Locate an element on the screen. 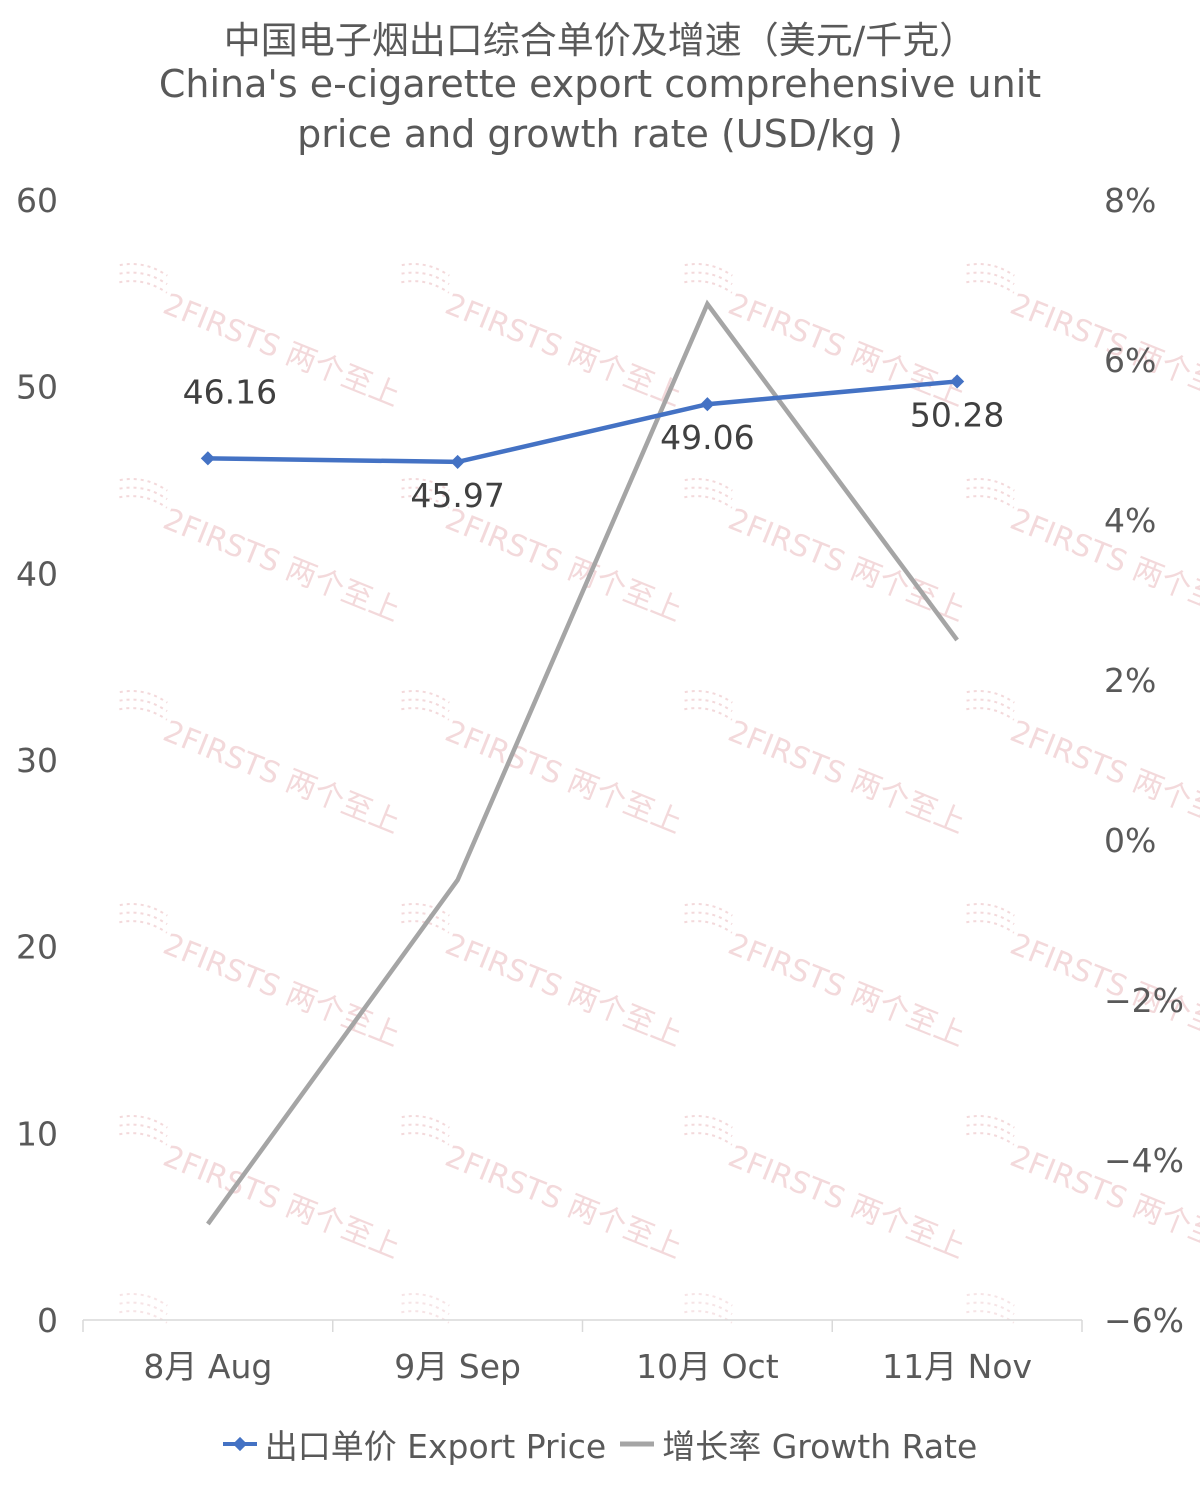 This screenshot has height=1488, width=1200. x-tick-label: 8月 Aug is located at coordinates (207, 1366).